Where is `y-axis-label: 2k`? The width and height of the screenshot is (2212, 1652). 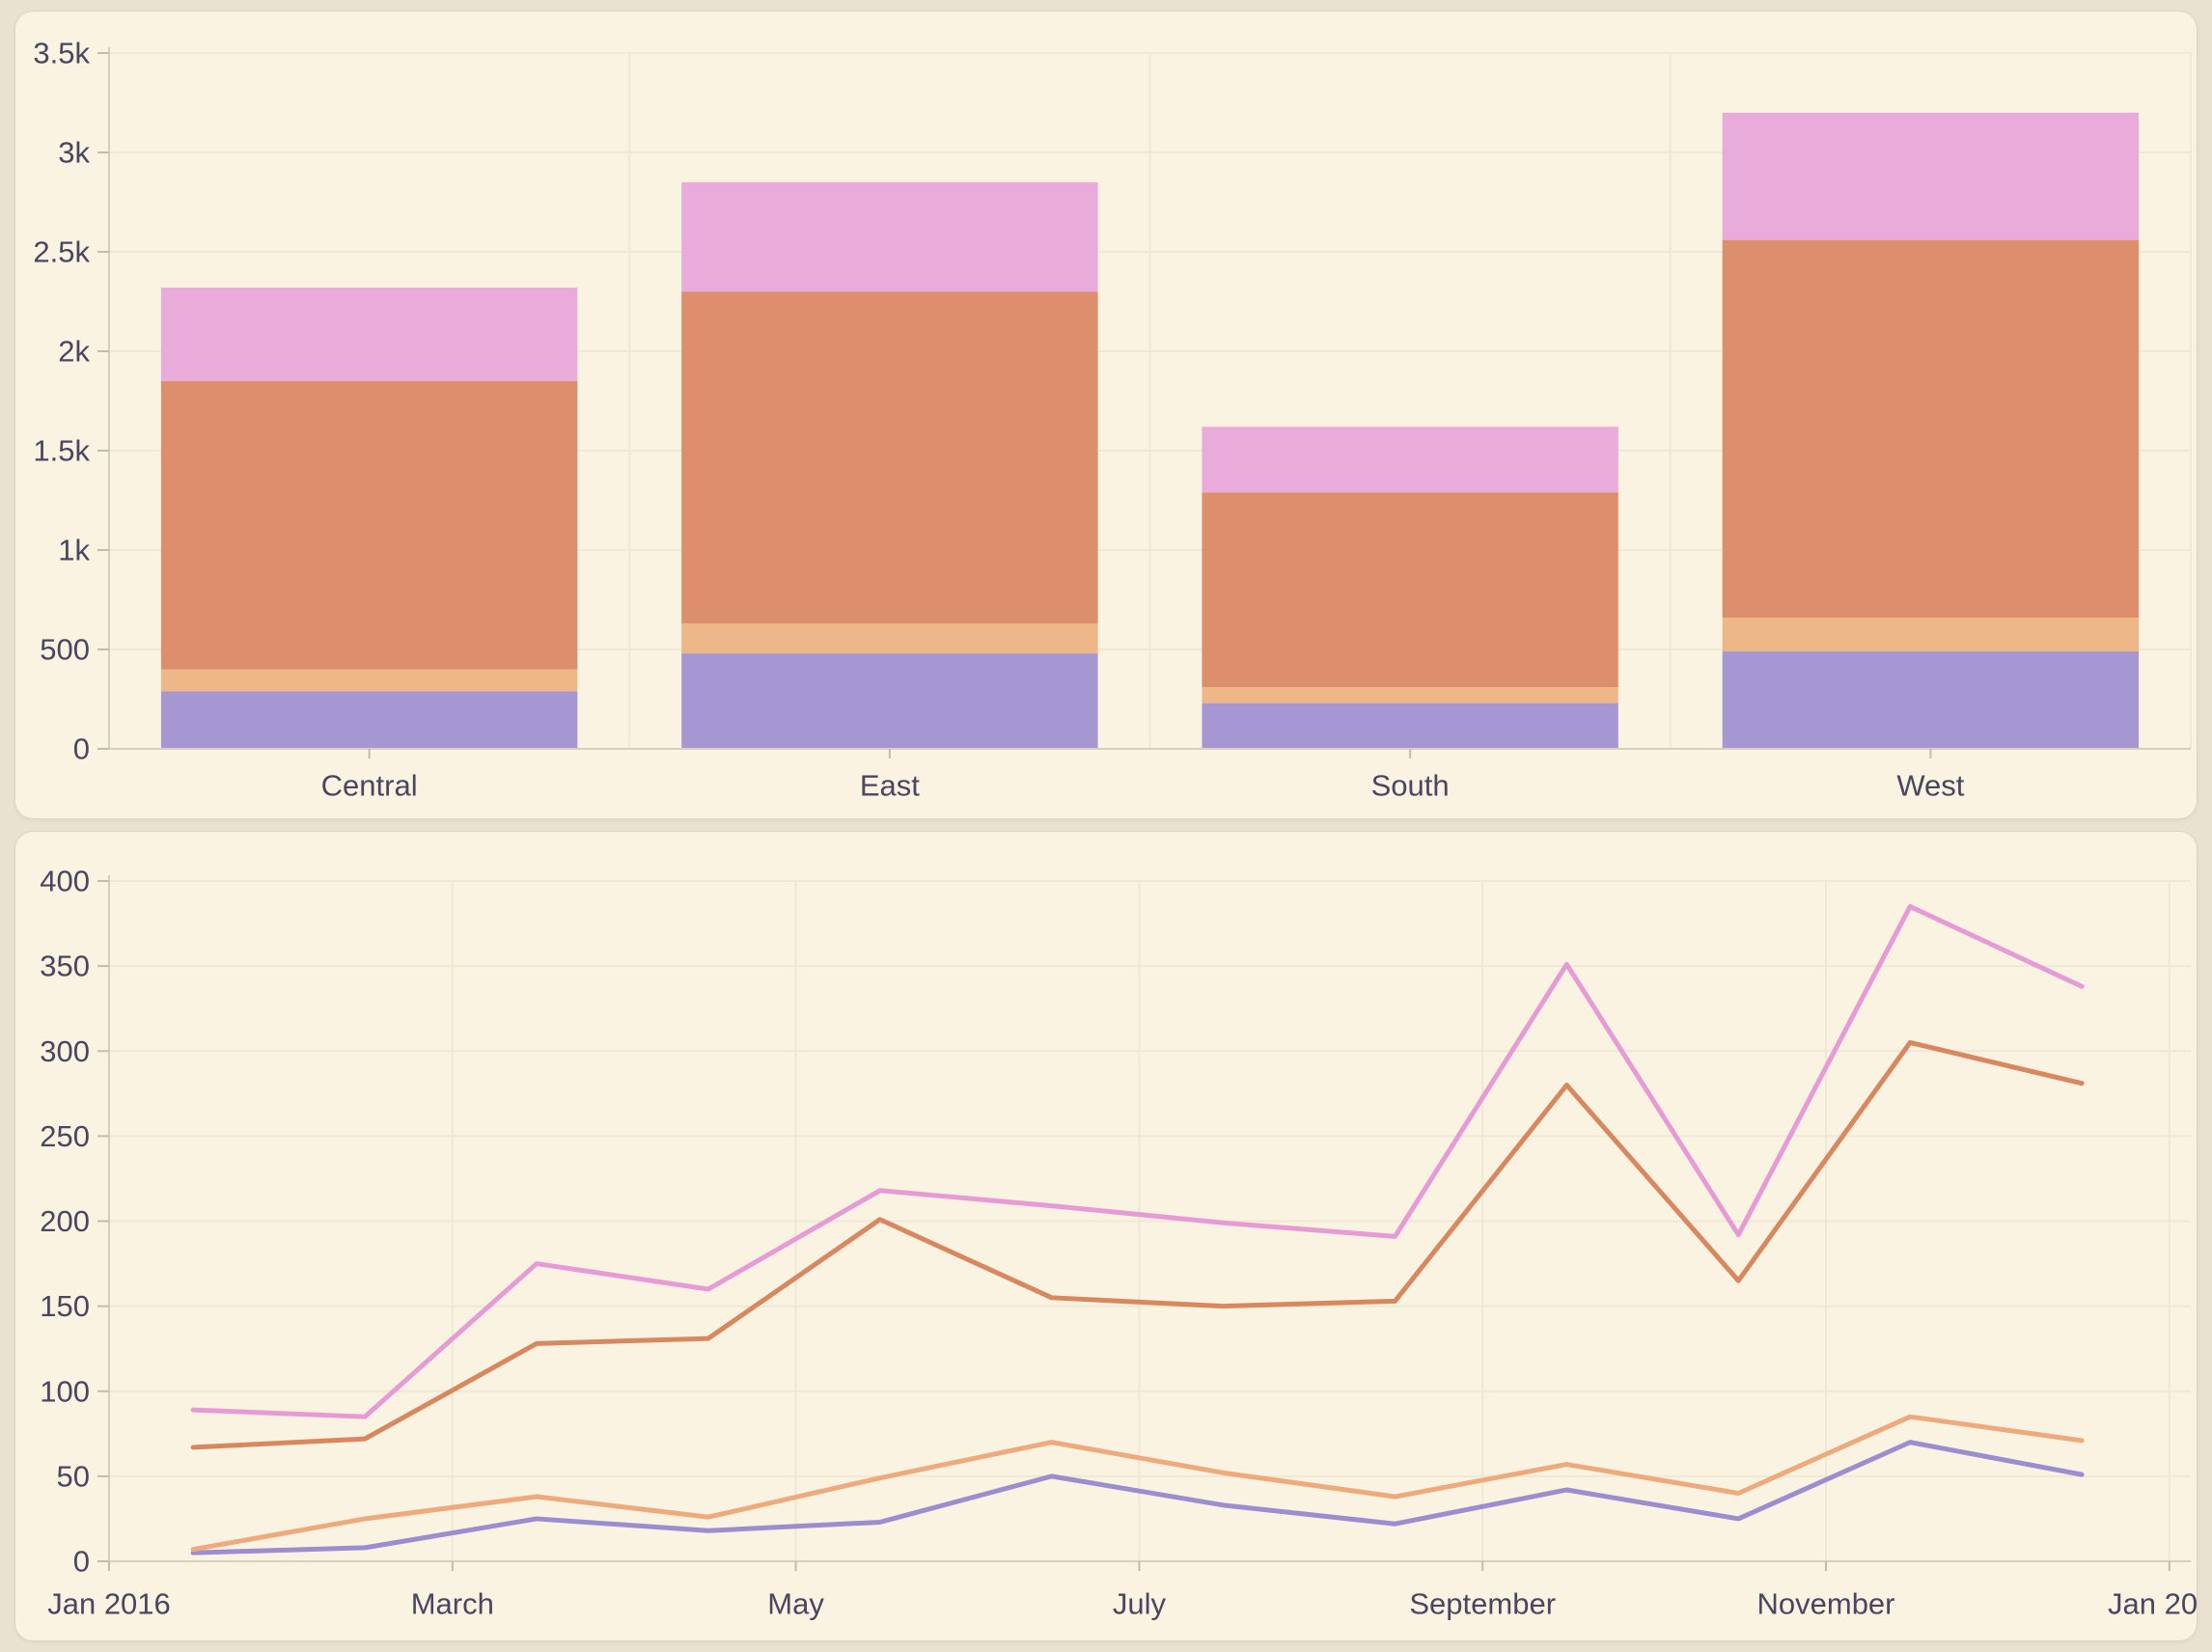 y-axis-label: 2k is located at coordinates (74, 352).